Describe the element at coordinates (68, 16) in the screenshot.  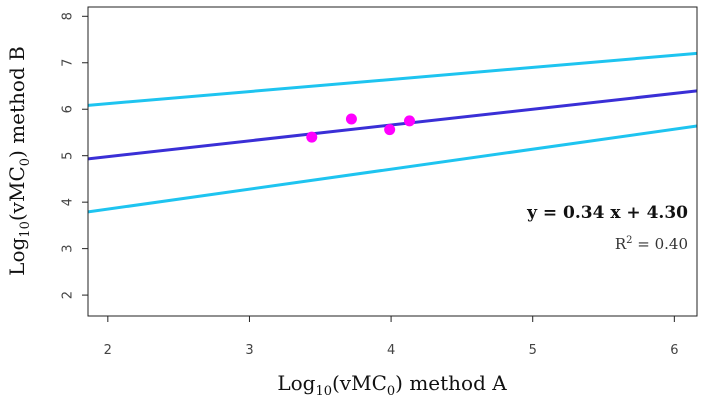
I see `y-tick-label: 8` at that location.